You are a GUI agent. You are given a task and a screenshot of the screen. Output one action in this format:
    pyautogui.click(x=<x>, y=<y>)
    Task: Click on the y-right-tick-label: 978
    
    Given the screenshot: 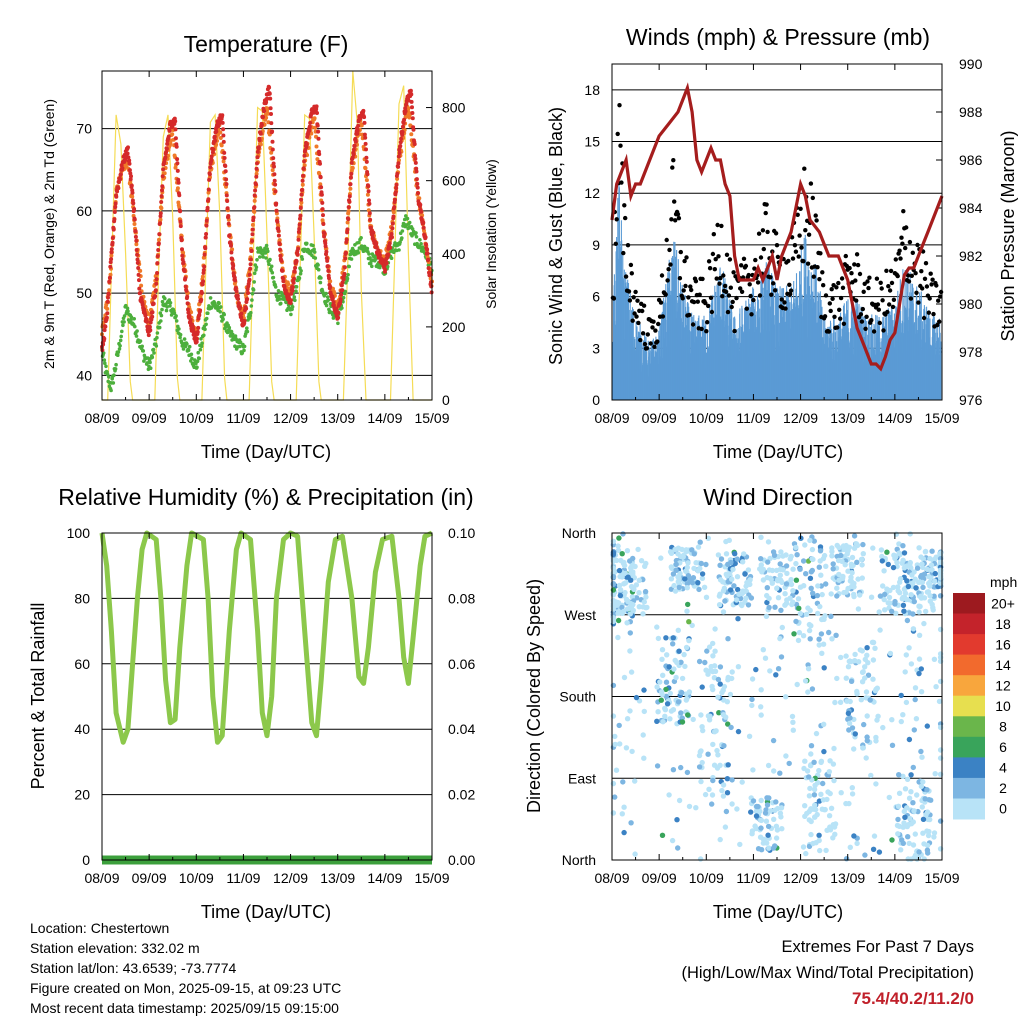 What is the action you would take?
    pyautogui.click(x=971, y=352)
    